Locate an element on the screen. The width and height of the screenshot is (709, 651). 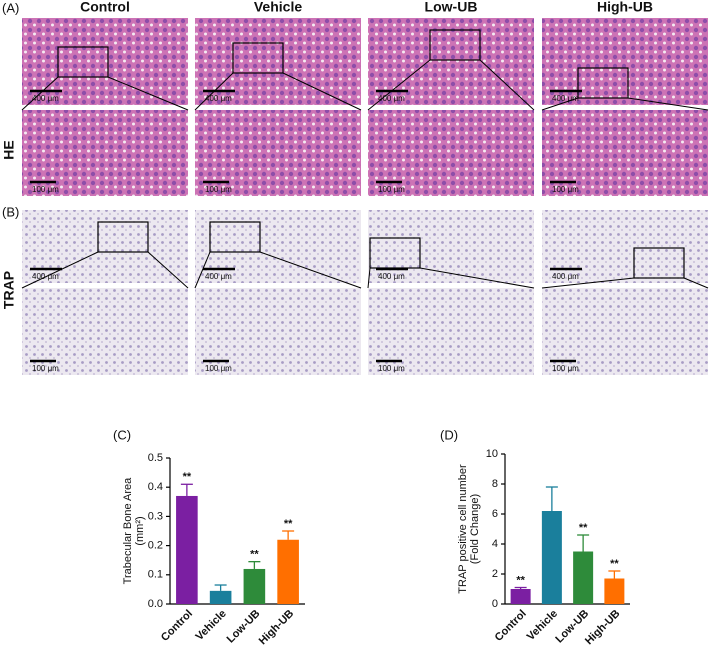
y-tick-label: 0.1 is located at coordinates (155, 575).